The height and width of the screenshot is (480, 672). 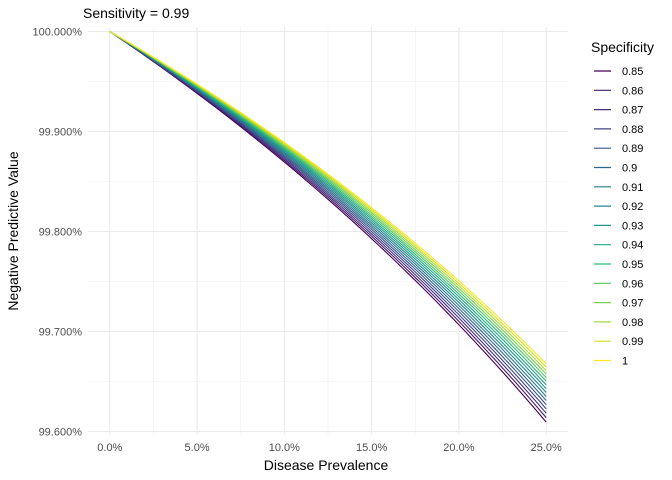 What do you see at coordinates (632, 323) in the screenshot?
I see `legend-label-0.98: 0.98` at bounding box center [632, 323].